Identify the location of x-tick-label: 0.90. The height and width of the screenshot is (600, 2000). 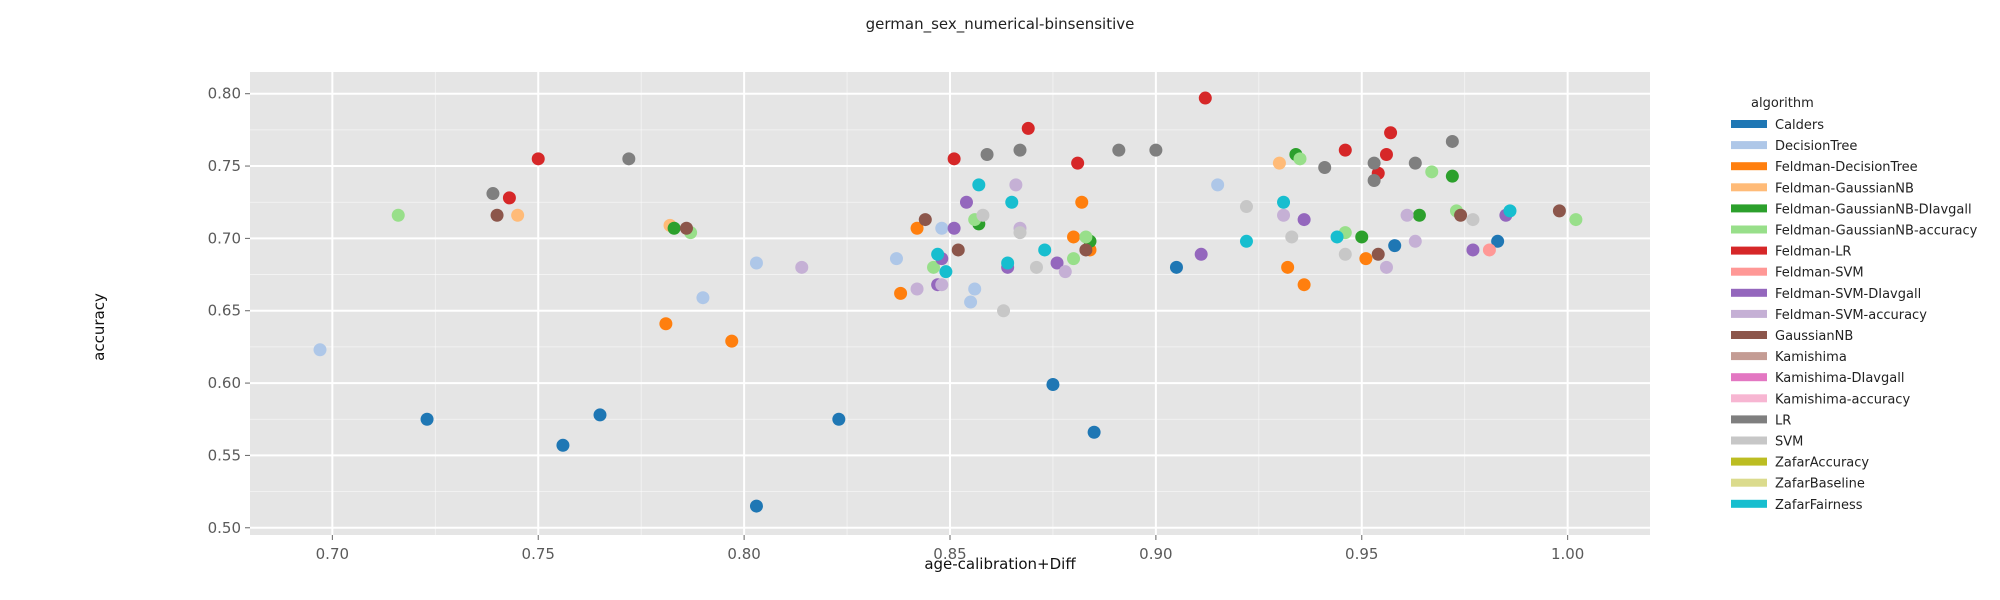
(1155, 554).